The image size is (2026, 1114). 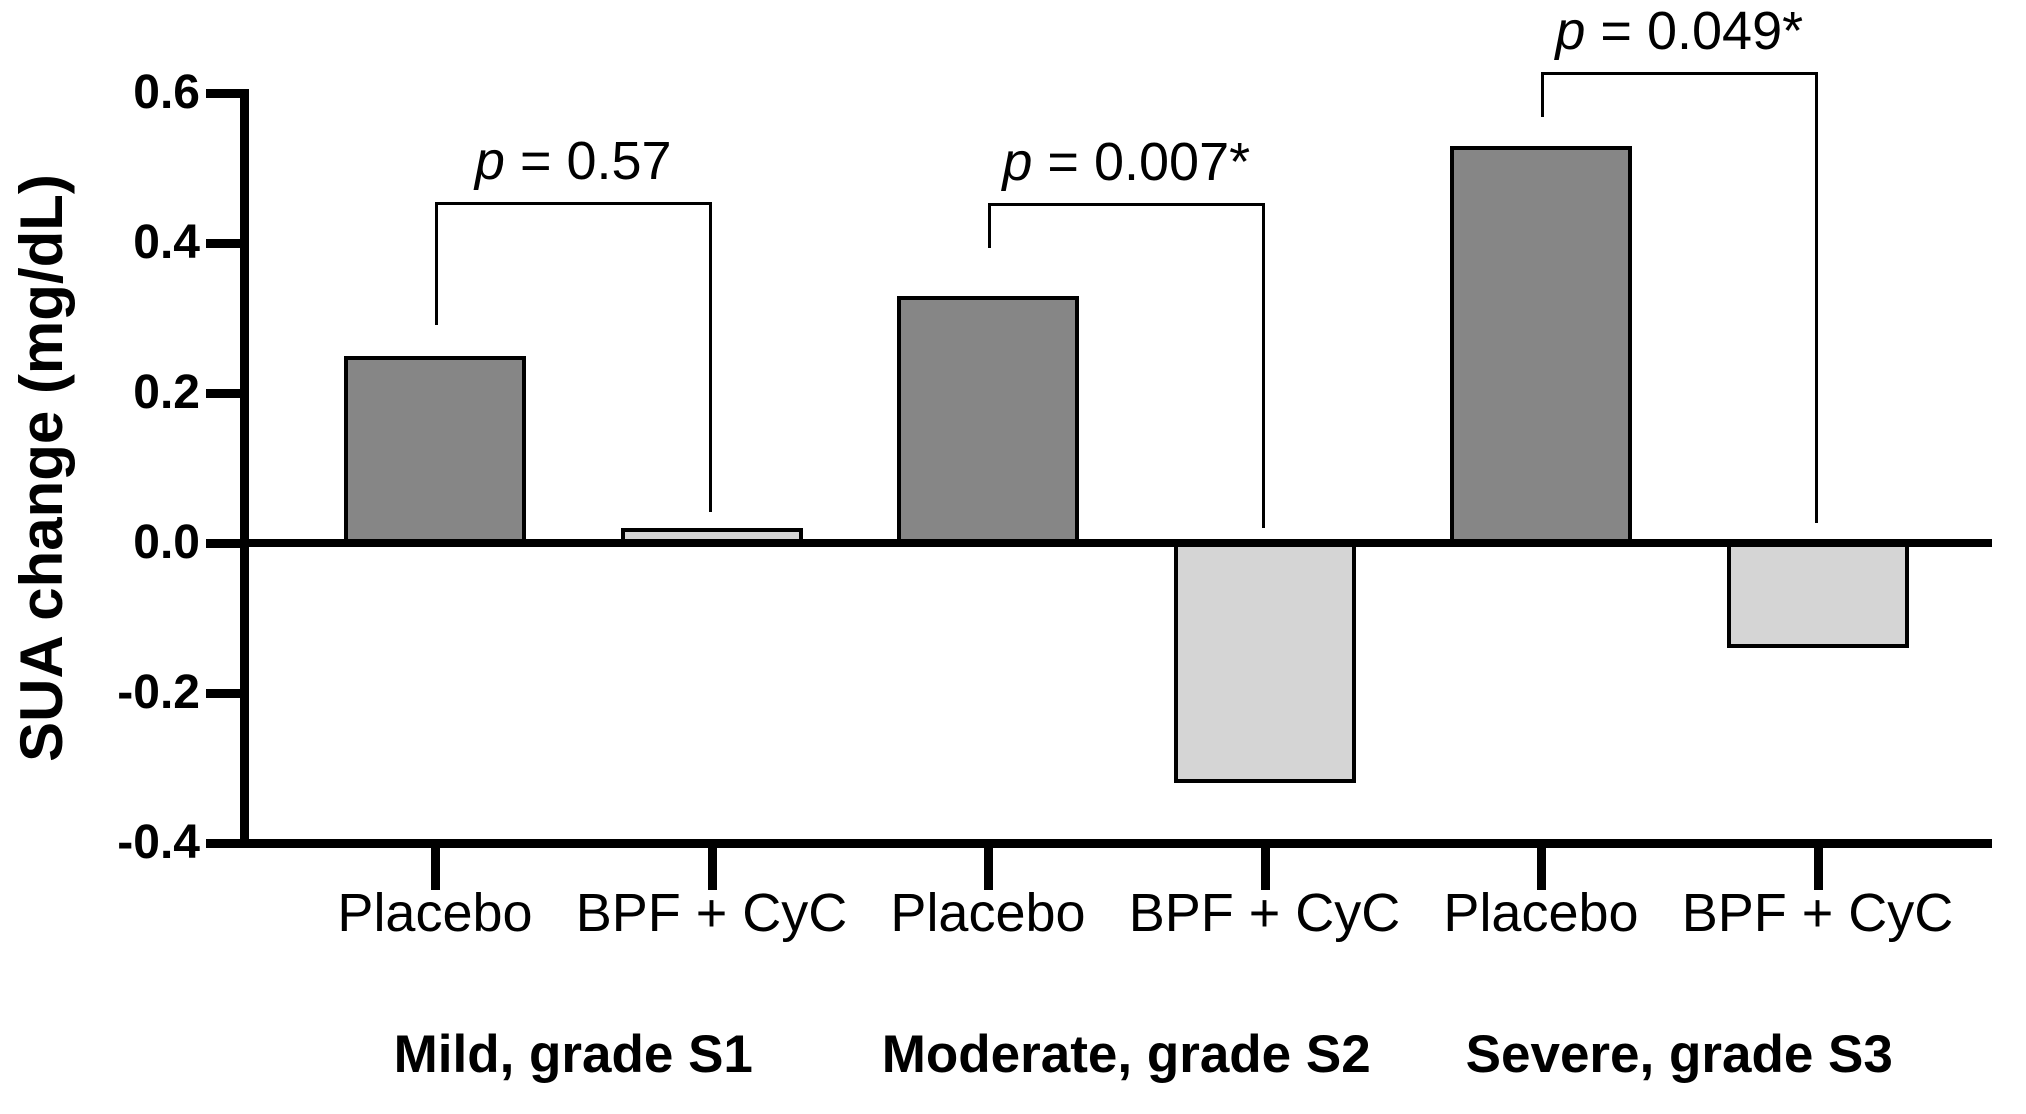 What do you see at coordinates (1817, 595) in the screenshot?
I see `bar-bpf-cyc-g3` at bounding box center [1817, 595].